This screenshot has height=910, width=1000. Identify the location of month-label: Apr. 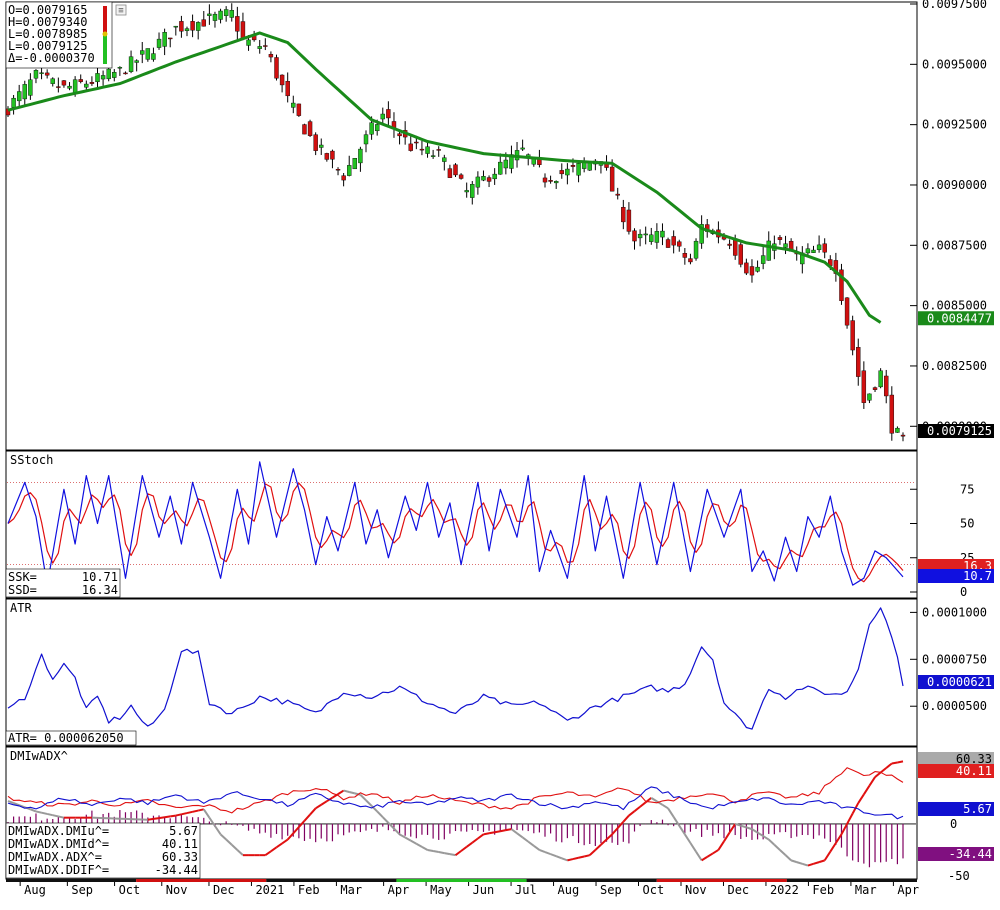
(908, 890).